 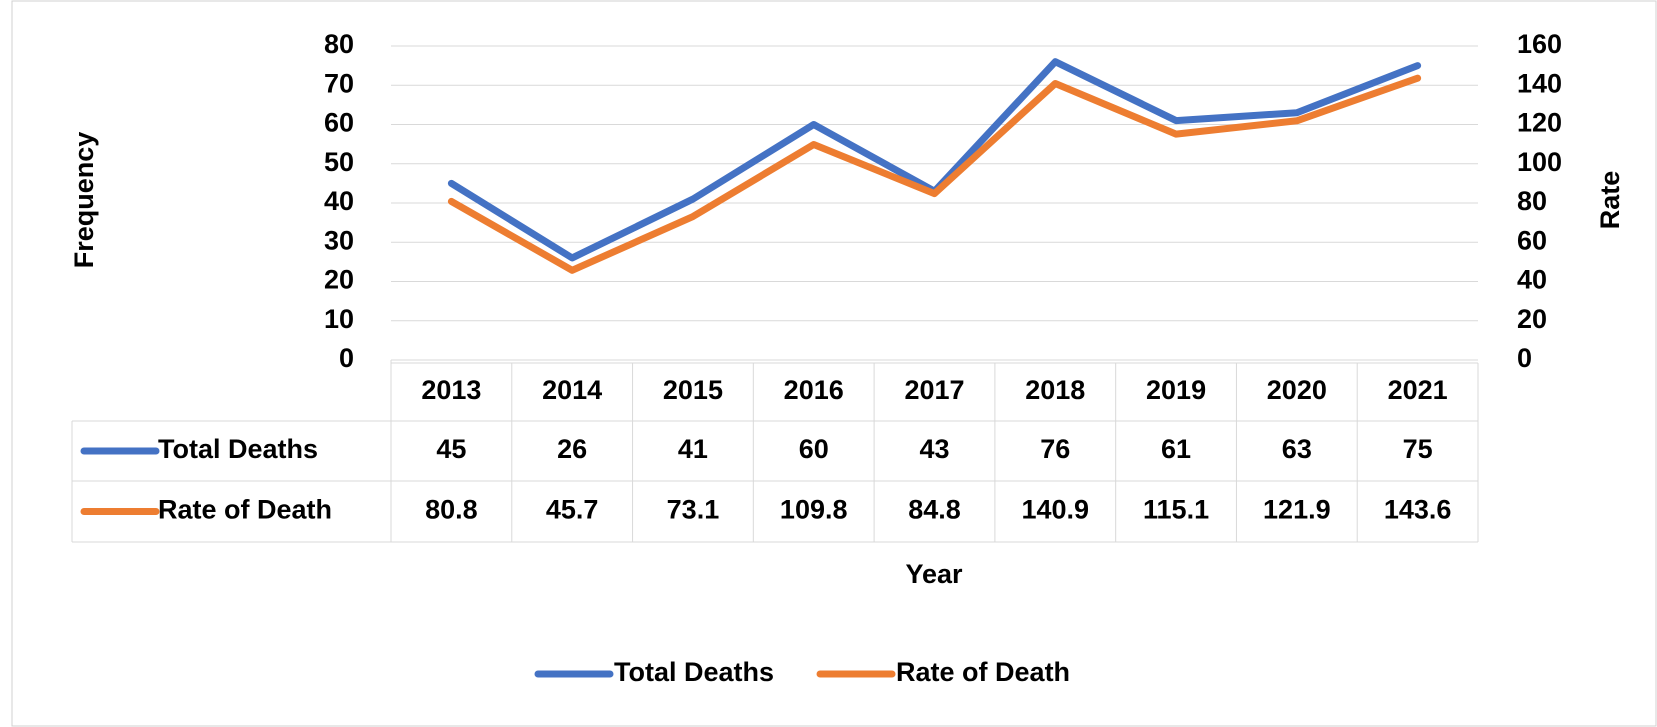 What do you see at coordinates (814, 510) in the screenshot?
I see `table-value: 109.8` at bounding box center [814, 510].